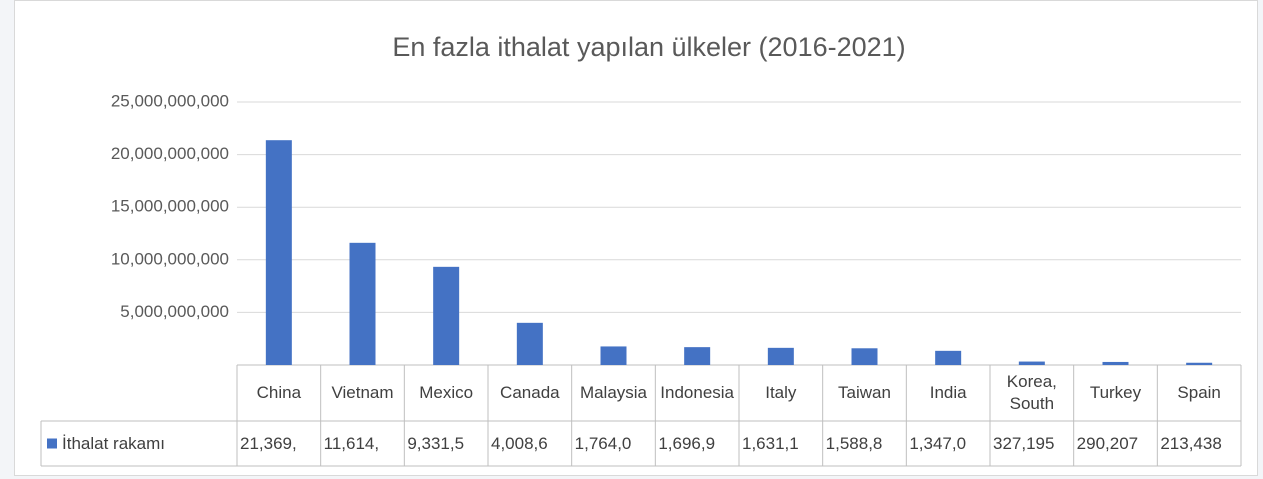 Image resolution: width=1263 pixels, height=479 pixels. What do you see at coordinates (697, 392) in the screenshot?
I see `x-tick-label: Indonesia` at bounding box center [697, 392].